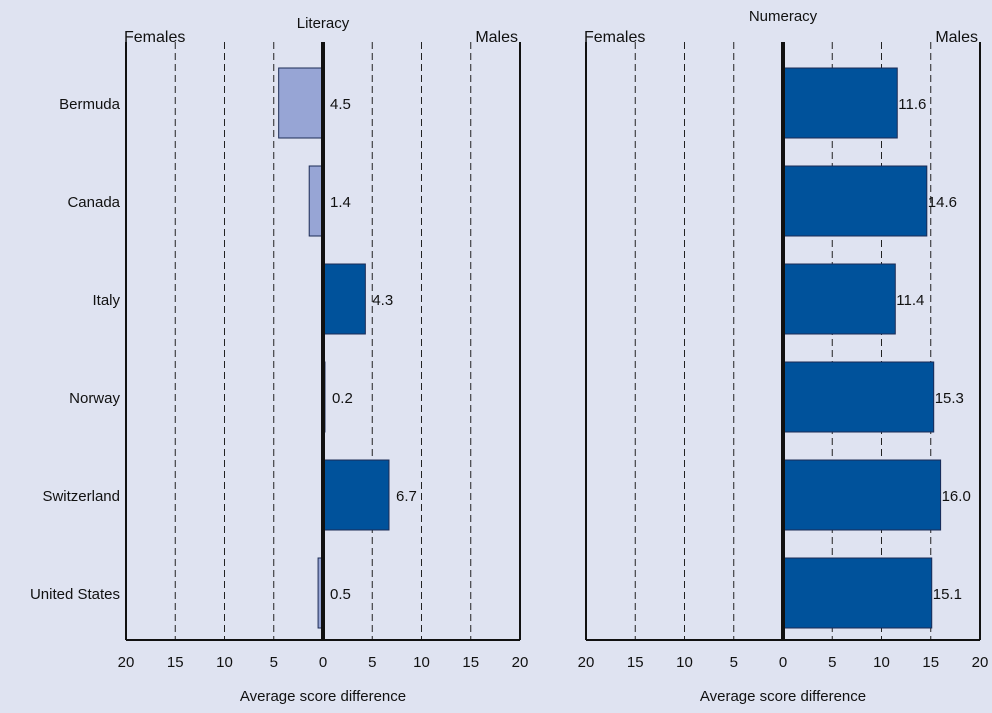 The width and height of the screenshot is (992, 713). What do you see at coordinates (75, 594) in the screenshot?
I see `category-label-united-states: United States` at bounding box center [75, 594].